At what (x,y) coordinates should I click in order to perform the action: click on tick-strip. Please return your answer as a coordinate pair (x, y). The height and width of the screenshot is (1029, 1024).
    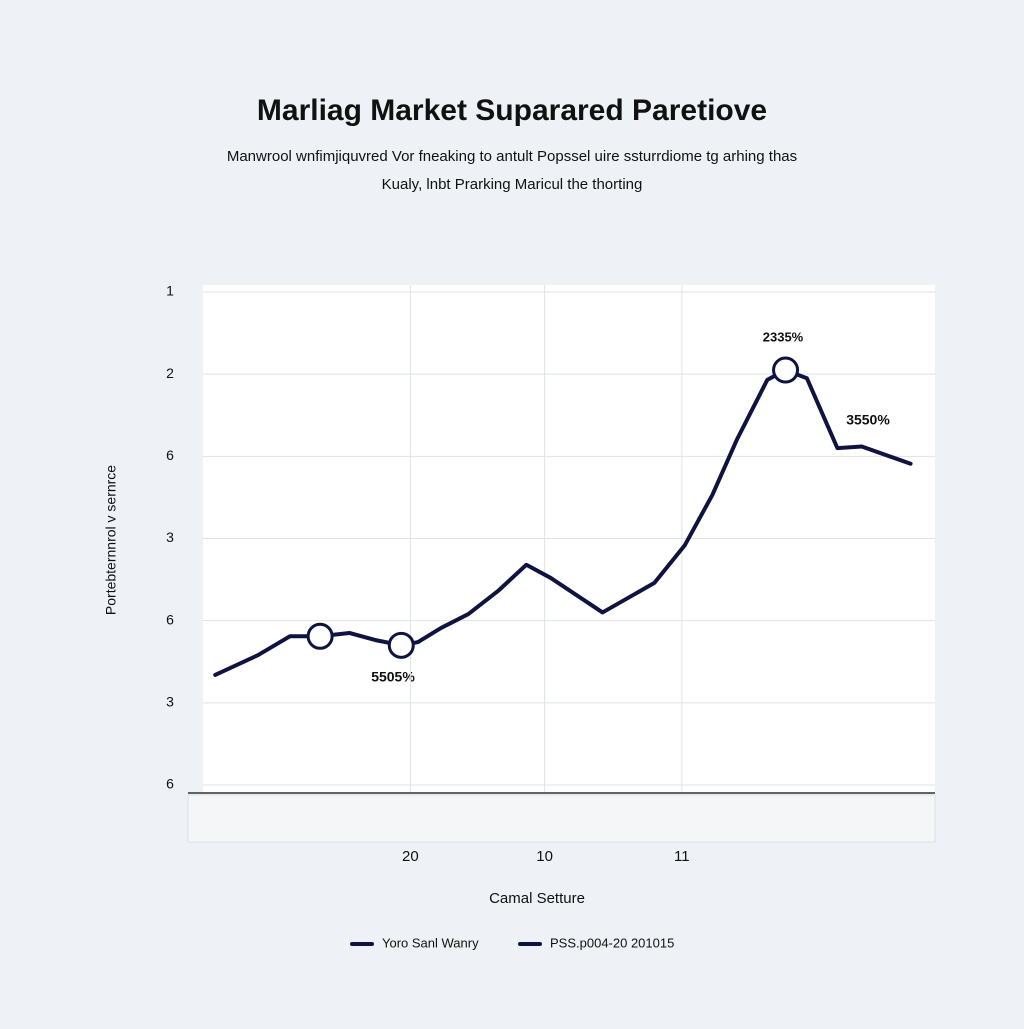
    Looking at the image, I should click on (561, 818).